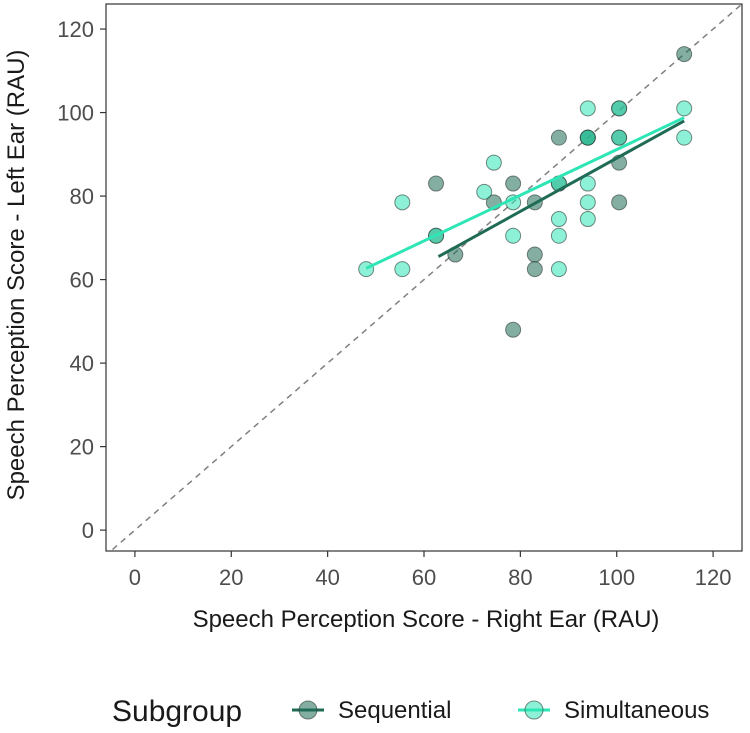  What do you see at coordinates (88, 530) in the screenshot?
I see `y-tick-label: 0` at bounding box center [88, 530].